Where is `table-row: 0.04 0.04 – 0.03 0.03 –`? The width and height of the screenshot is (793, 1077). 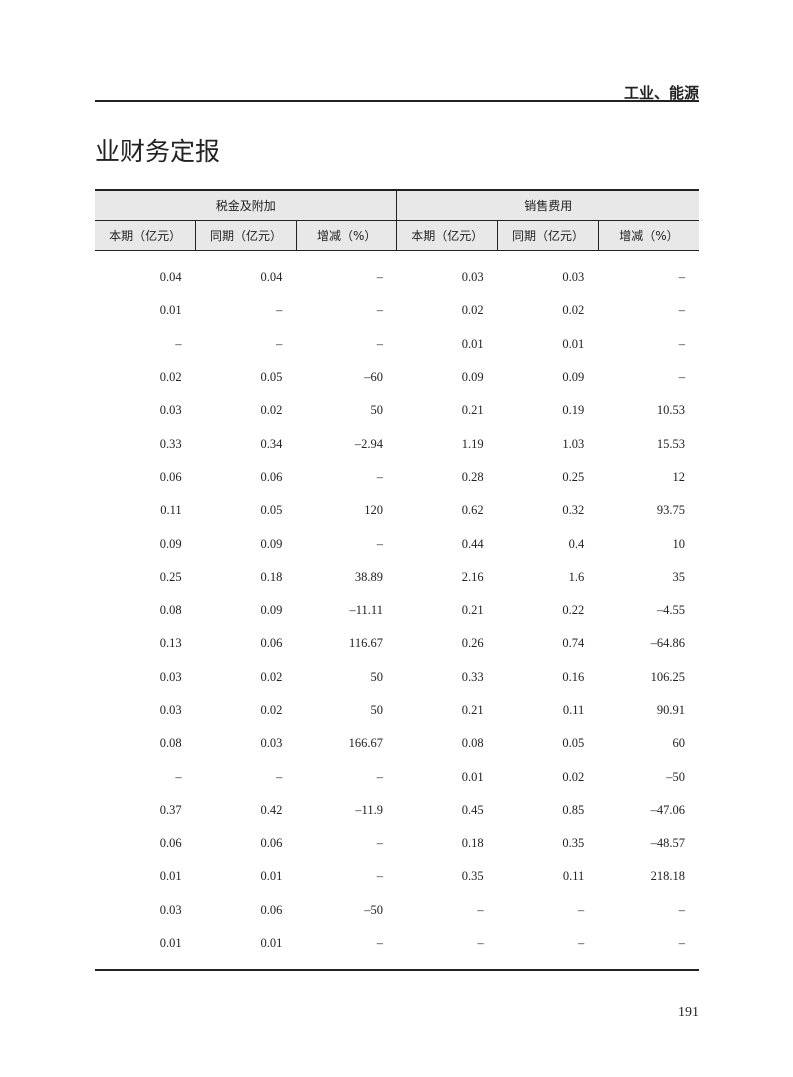
table-row: 0.04 0.04 – 0.03 0.03 – is located at coordinates (397, 273).